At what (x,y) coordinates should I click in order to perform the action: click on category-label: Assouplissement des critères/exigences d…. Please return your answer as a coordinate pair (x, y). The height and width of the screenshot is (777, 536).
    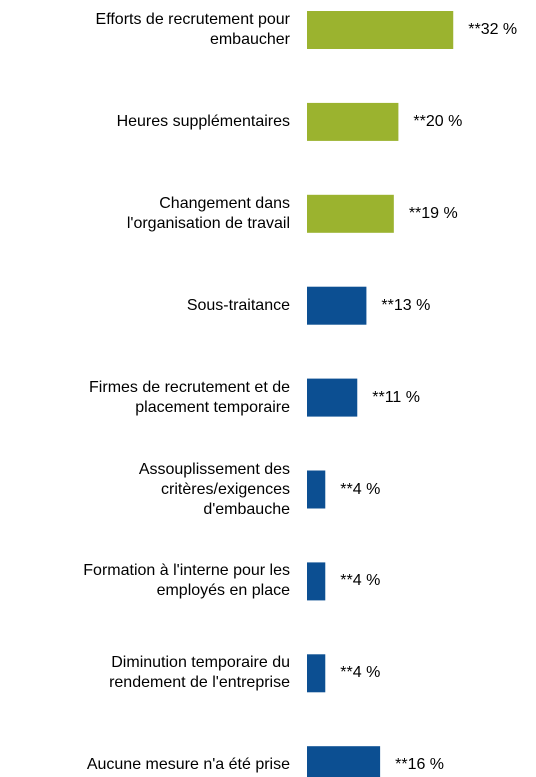
    Looking at the image, I should click on (214, 489).